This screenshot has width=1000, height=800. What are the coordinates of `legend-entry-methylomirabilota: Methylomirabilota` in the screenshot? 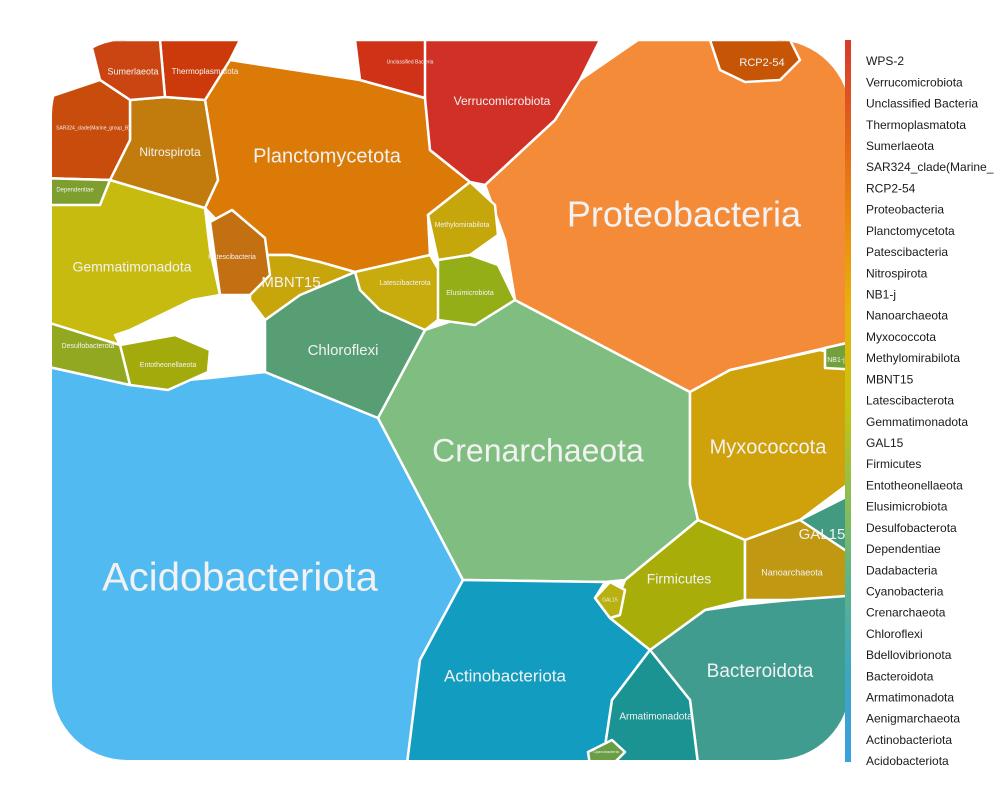 It's located at (913, 358).